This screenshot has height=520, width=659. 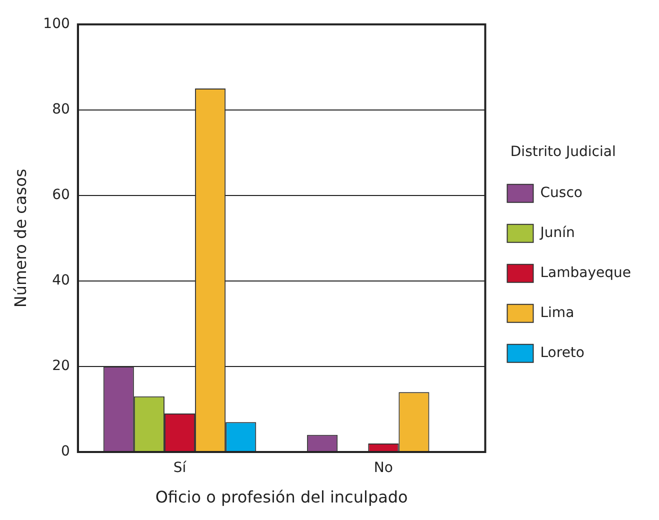 What do you see at coordinates (180, 468) in the screenshot?
I see `x-tick-label: Sí` at bounding box center [180, 468].